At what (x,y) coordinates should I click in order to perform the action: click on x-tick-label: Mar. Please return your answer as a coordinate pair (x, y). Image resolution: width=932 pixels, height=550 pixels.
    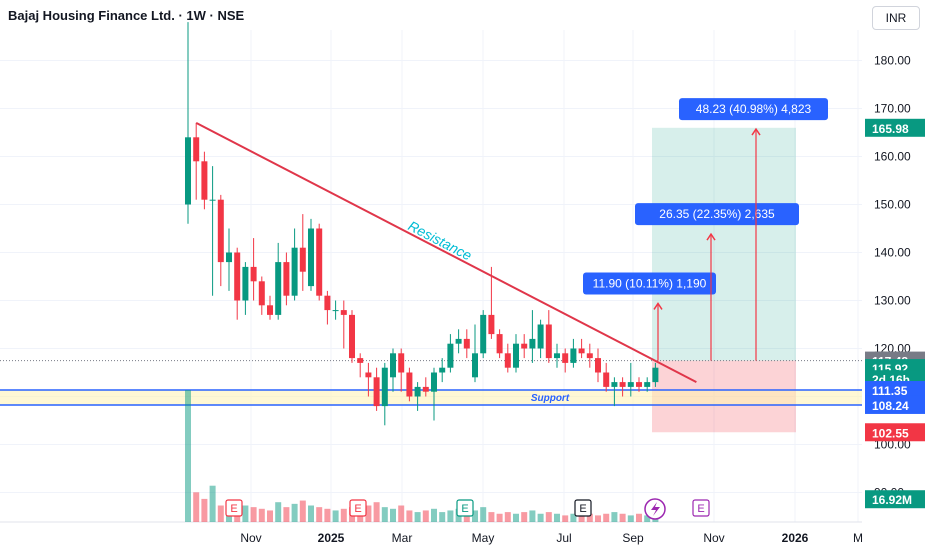
    Looking at the image, I should click on (402, 538).